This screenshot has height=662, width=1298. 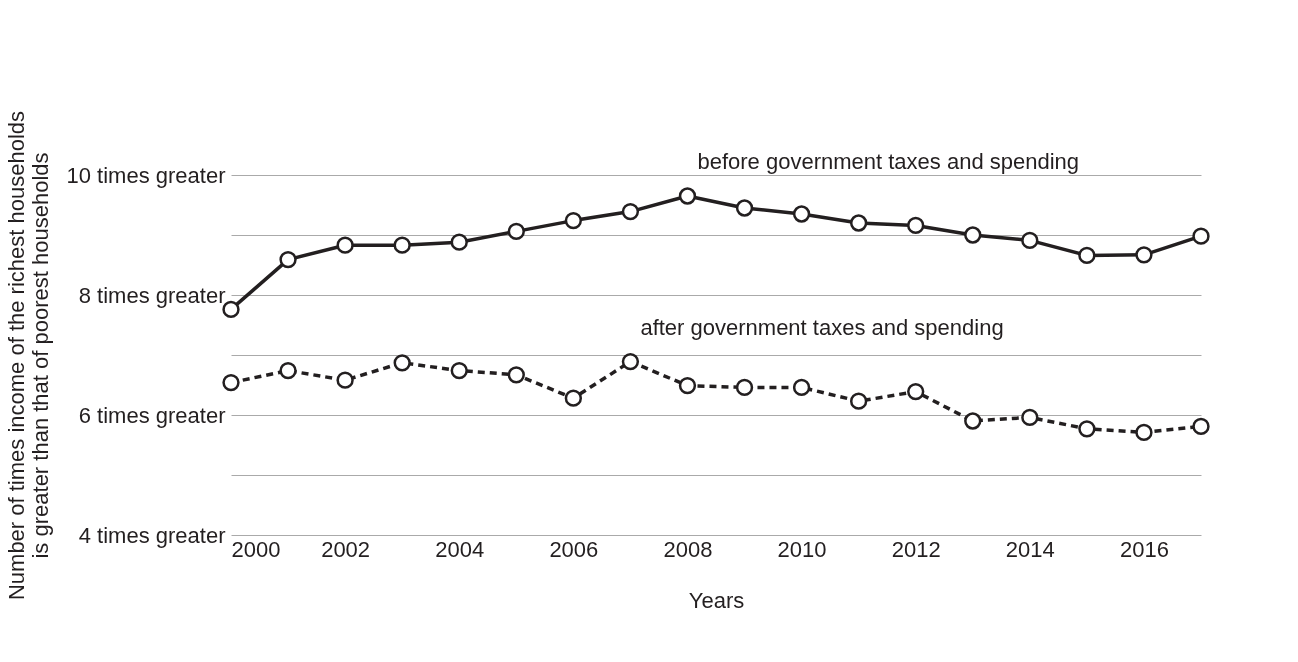 What do you see at coordinates (152, 535) in the screenshot?
I see `y-tick-label: 4 times greater` at bounding box center [152, 535].